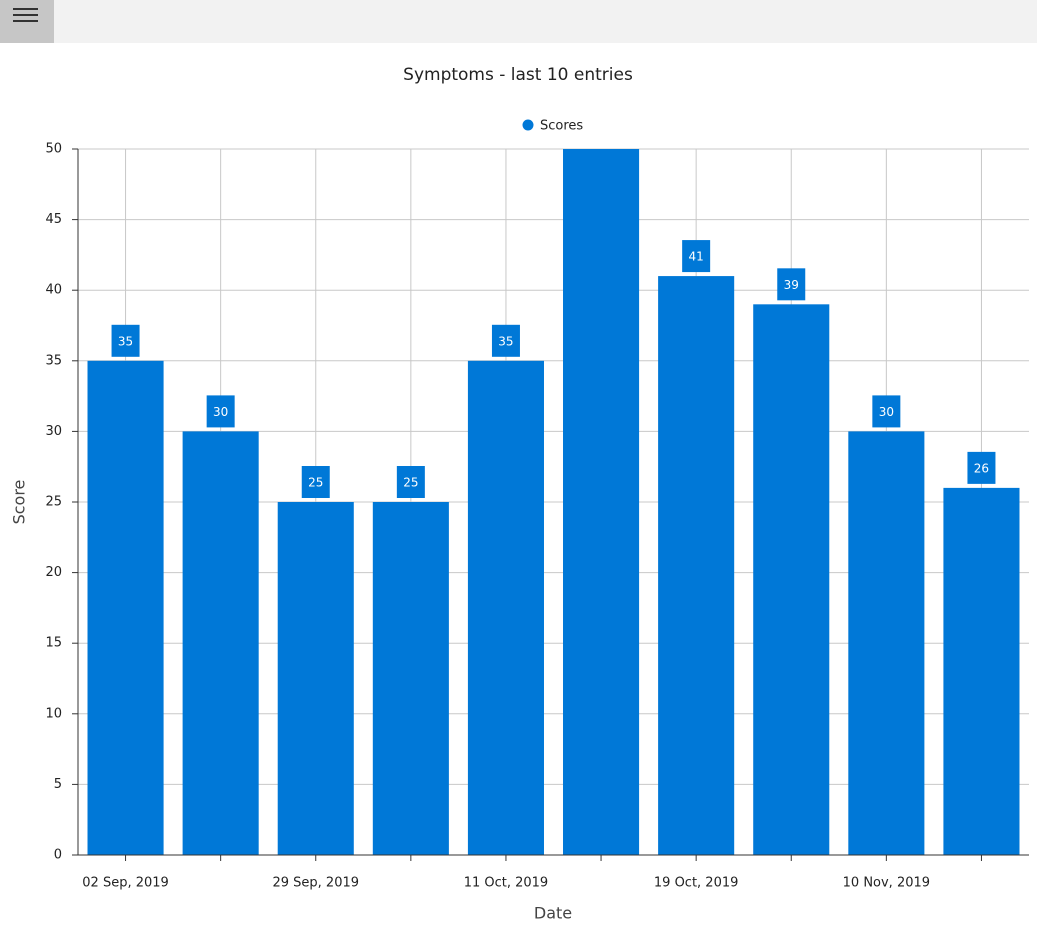  I want to click on y-tick-label: 0, so click(58, 855).